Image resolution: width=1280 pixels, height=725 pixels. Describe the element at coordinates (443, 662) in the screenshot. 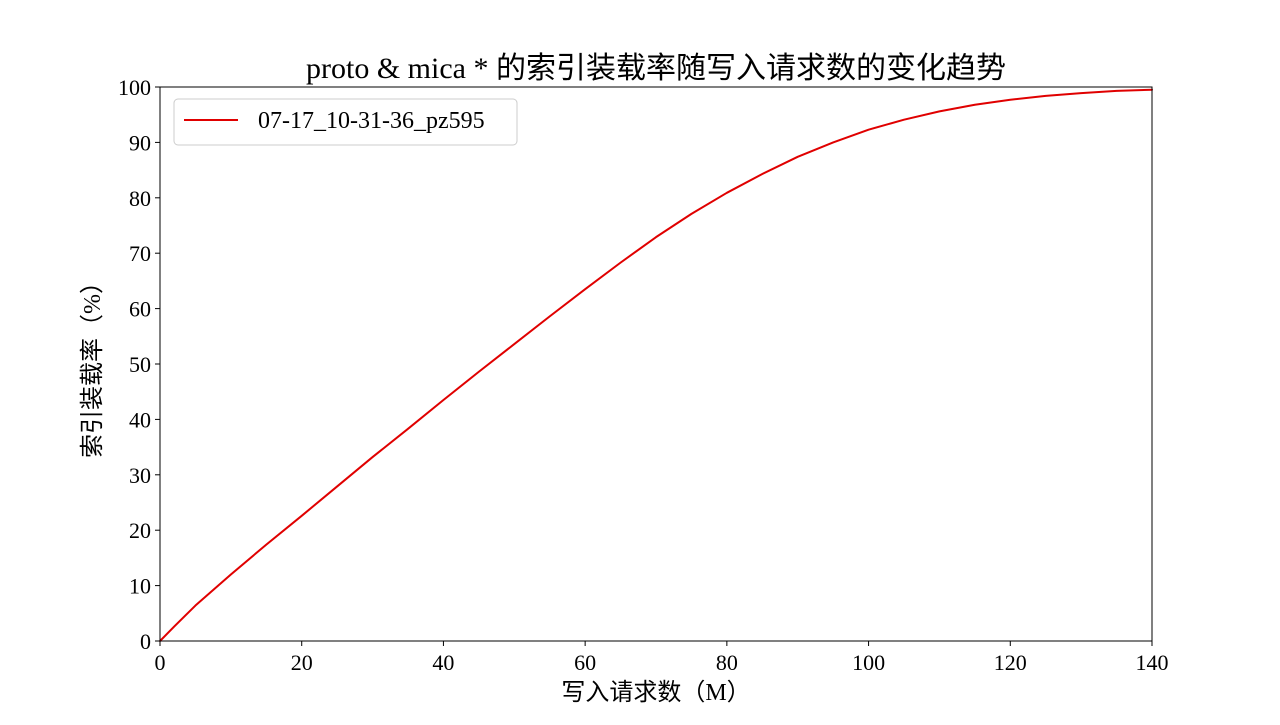

I see `x-tick-label: 40` at that location.